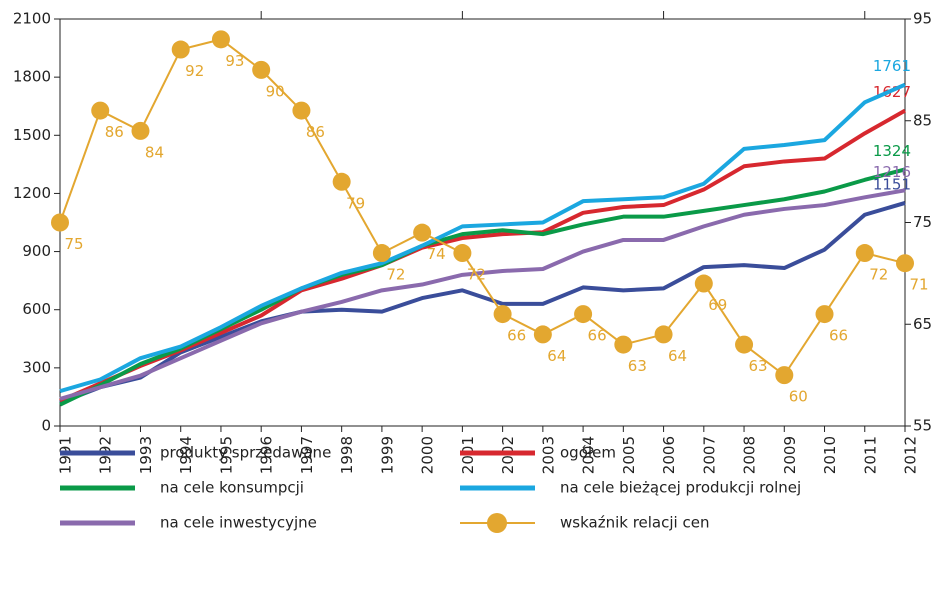 The width and height of the screenshot is (946, 591). What do you see at coordinates (226, 455) in the screenshot?
I see `x-tick-label: 1995` at bounding box center [226, 455].